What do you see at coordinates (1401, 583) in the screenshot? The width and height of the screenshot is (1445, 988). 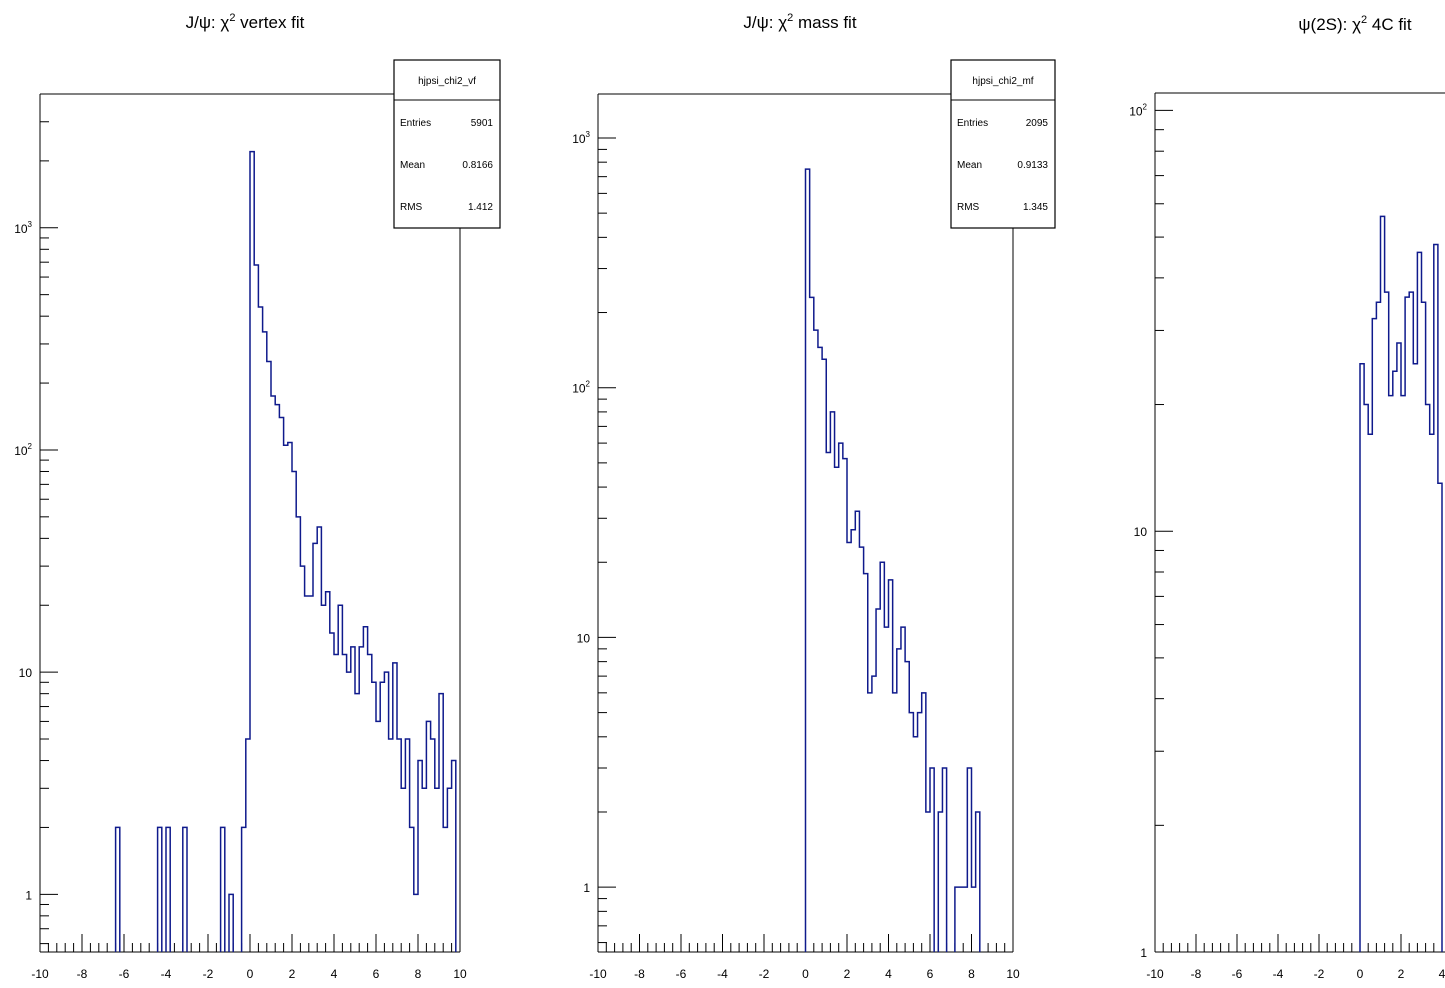 I see `histogram-outline` at bounding box center [1401, 583].